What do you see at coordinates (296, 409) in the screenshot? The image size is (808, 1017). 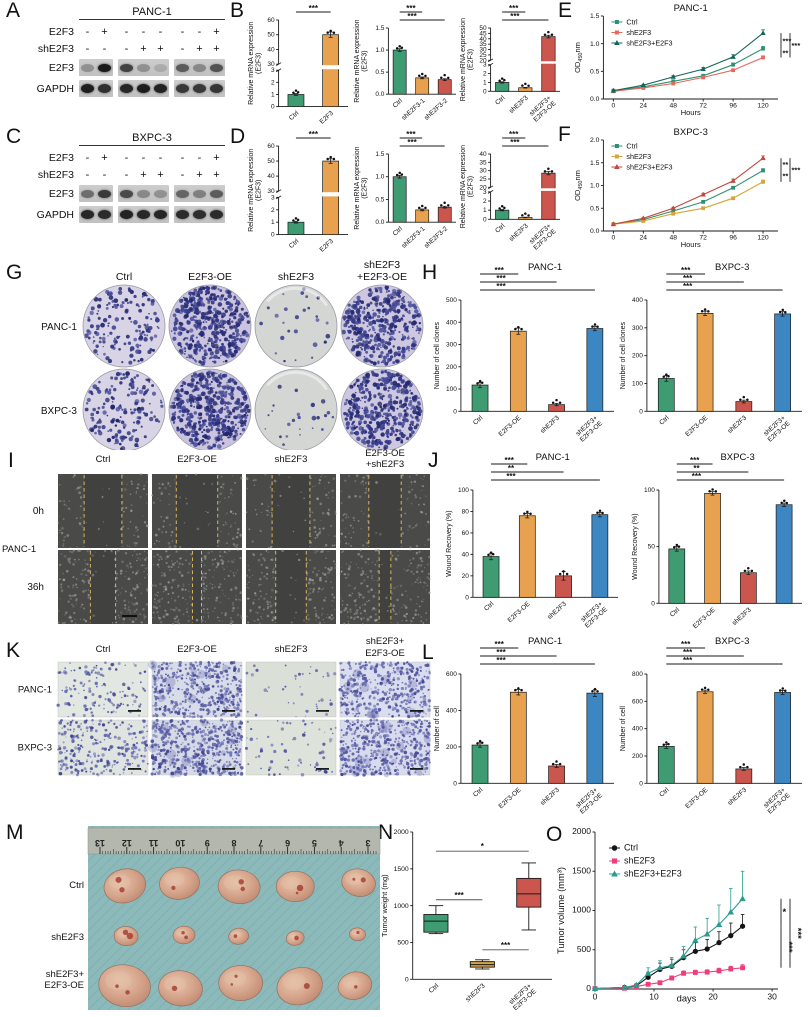 I see `colony-dish` at bounding box center [296, 409].